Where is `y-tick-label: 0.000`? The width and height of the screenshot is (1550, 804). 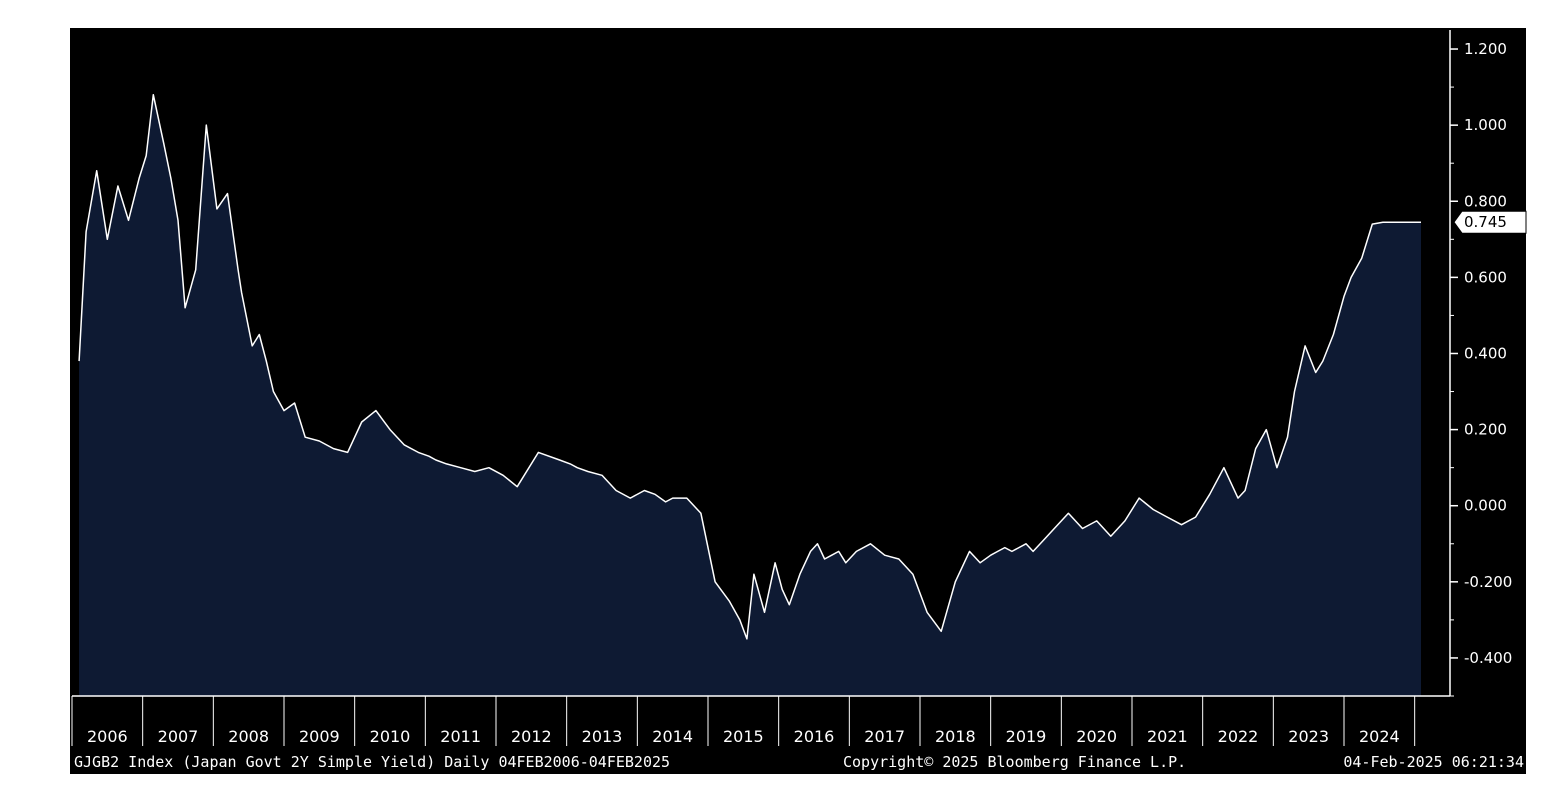
y-tick-label: 0.000 is located at coordinates (1485, 506).